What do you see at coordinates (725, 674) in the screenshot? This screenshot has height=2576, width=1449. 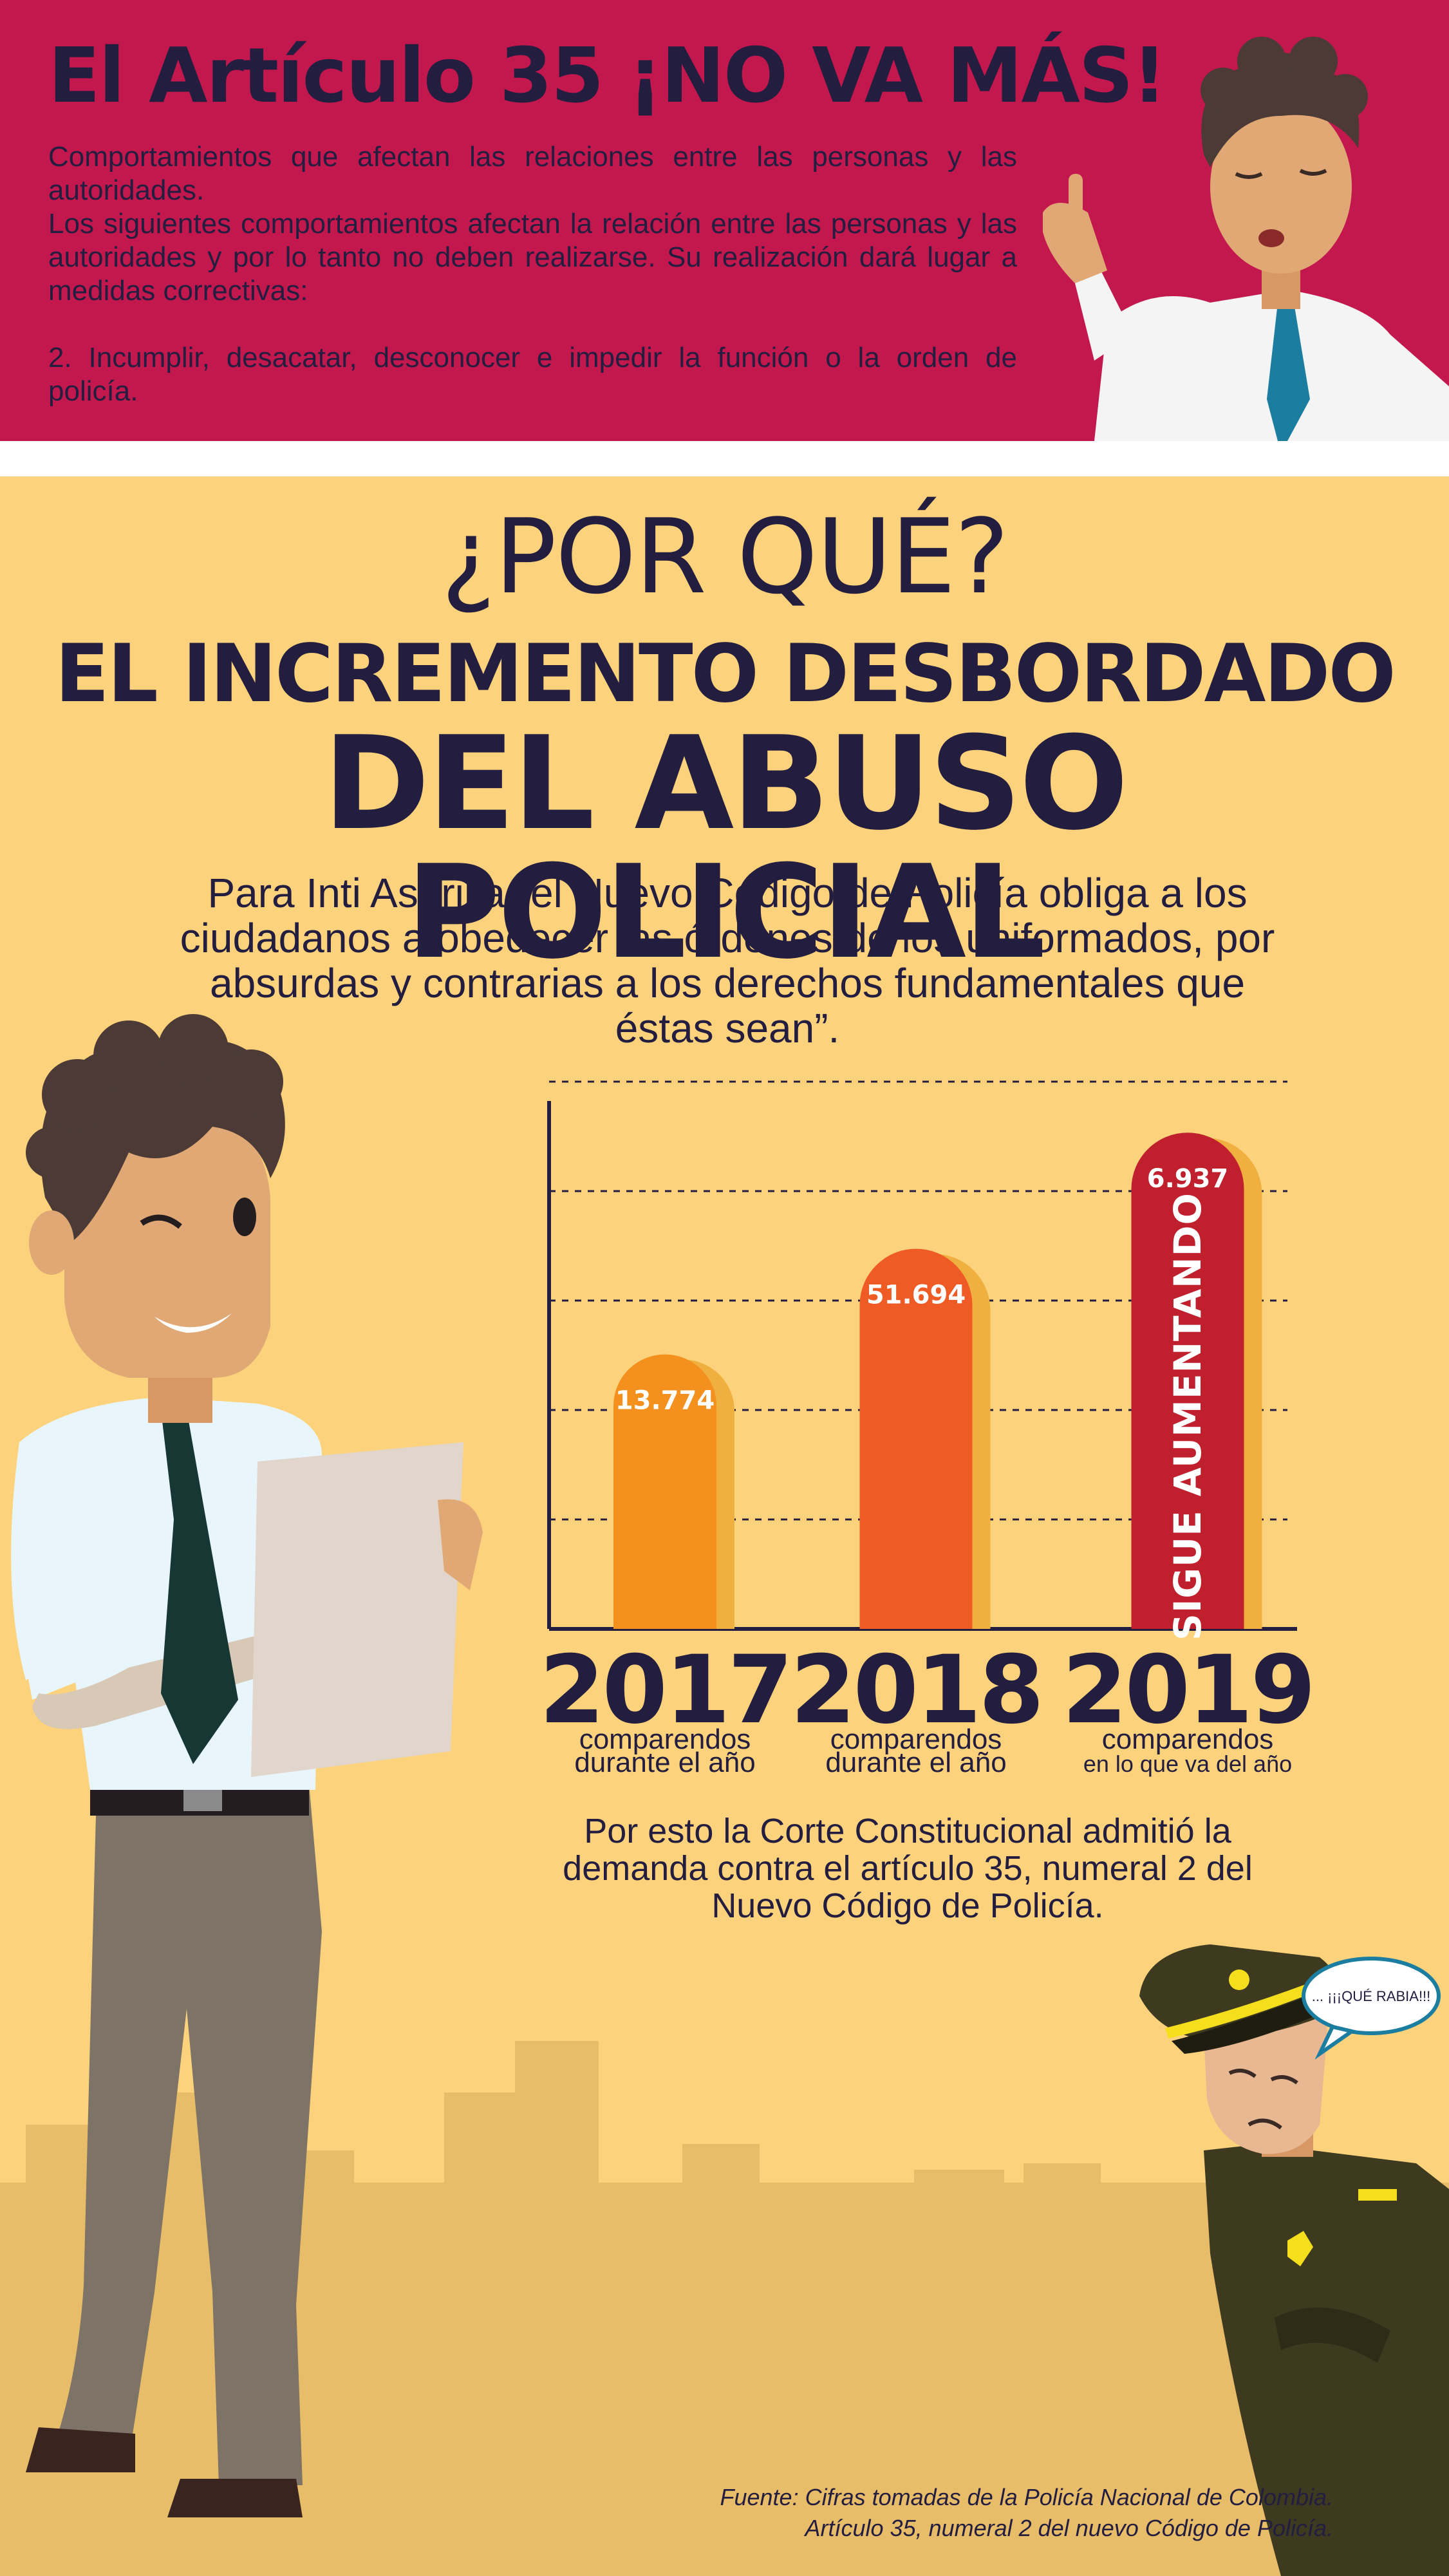 I see `heading-incremento: EL INCREMENTO DESBORDADO` at bounding box center [725, 674].